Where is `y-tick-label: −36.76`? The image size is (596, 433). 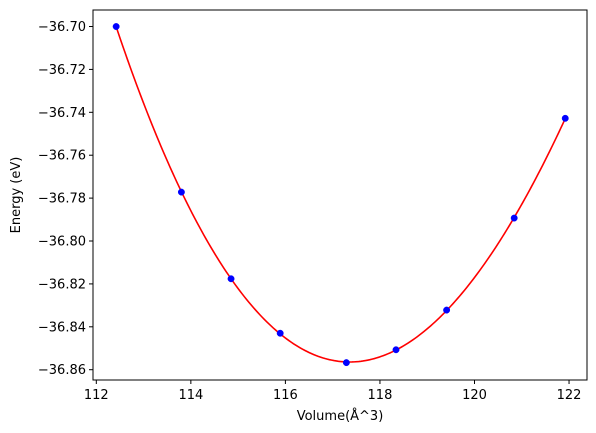
y-tick-label: −36.76 is located at coordinates (62, 156).